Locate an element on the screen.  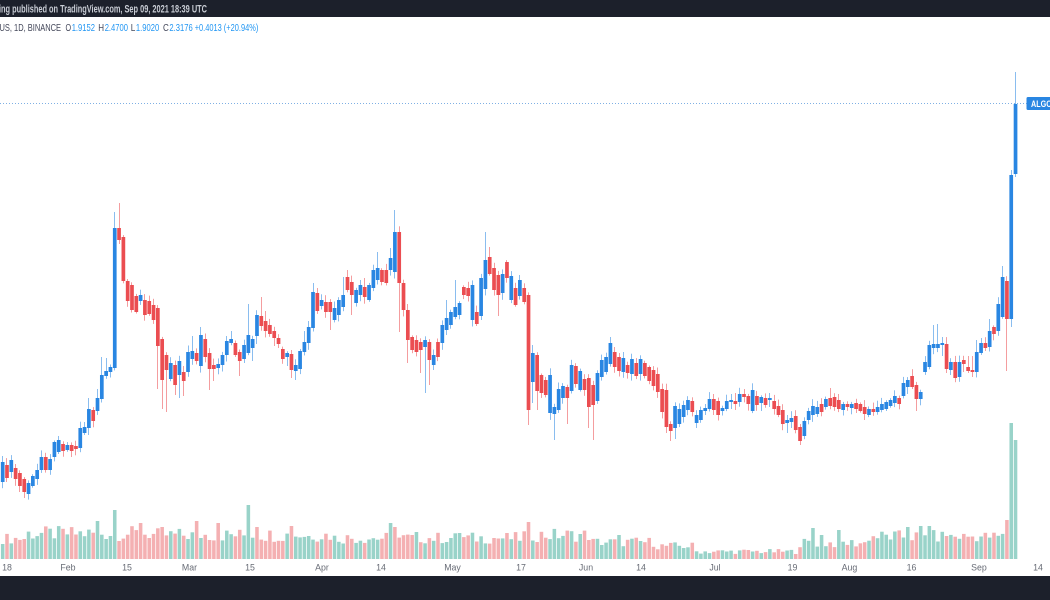
svg-text: ALGOU is located at coordinates (1040, 104).